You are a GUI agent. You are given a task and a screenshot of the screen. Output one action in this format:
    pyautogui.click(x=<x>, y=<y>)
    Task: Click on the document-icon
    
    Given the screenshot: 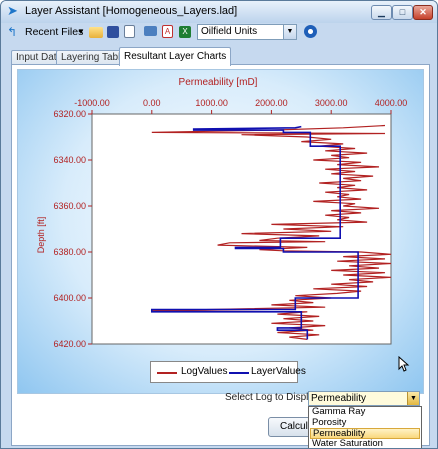 What is the action you would take?
    pyautogui.click(x=129, y=31)
    